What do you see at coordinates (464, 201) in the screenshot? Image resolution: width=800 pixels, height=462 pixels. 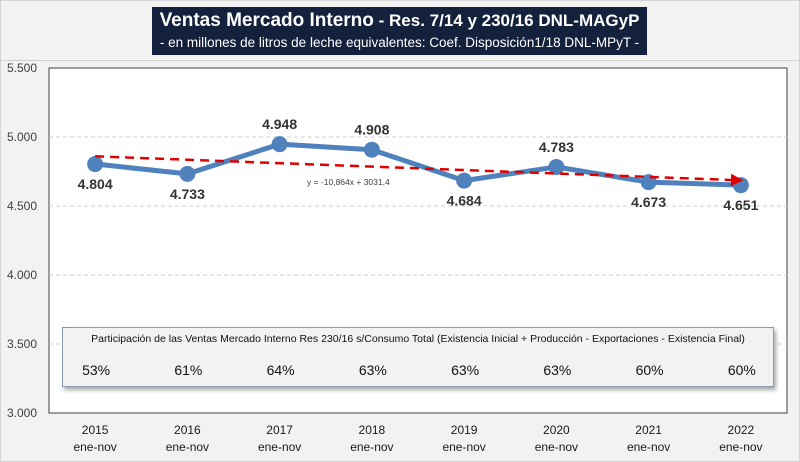 I see `data-label: 4.684` at bounding box center [464, 201].